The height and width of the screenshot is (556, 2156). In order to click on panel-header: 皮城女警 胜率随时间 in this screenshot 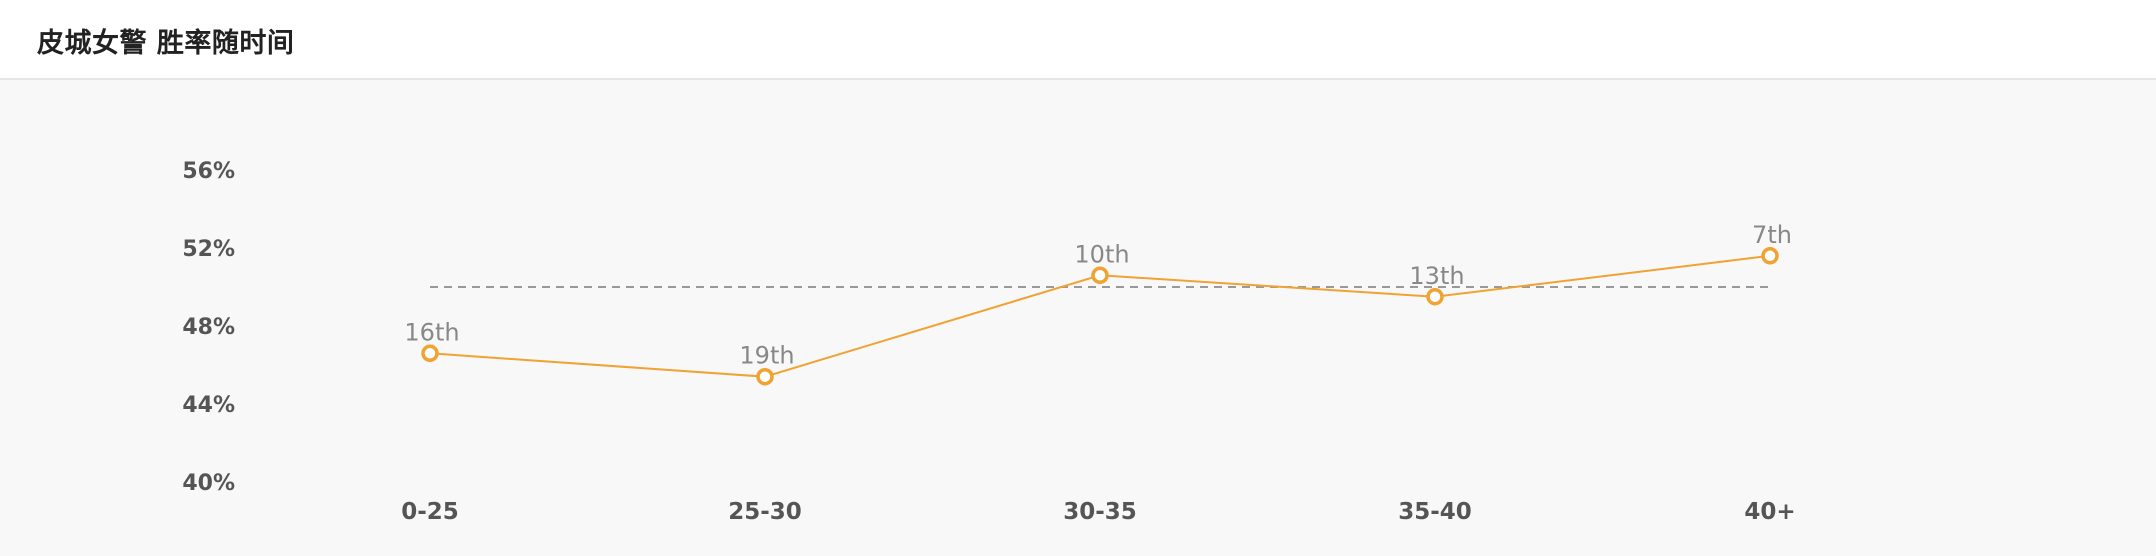, I will do `click(1078, 40)`.